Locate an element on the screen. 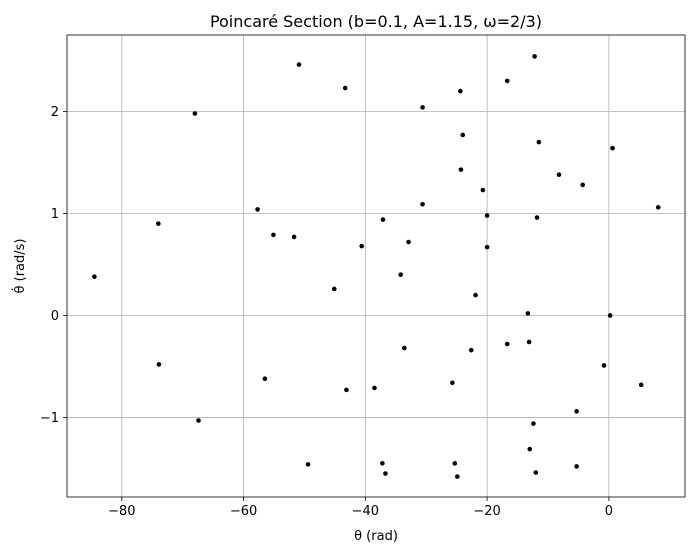 The height and width of the screenshot is (557, 696). y-tick-label: −1 is located at coordinates (49, 418).